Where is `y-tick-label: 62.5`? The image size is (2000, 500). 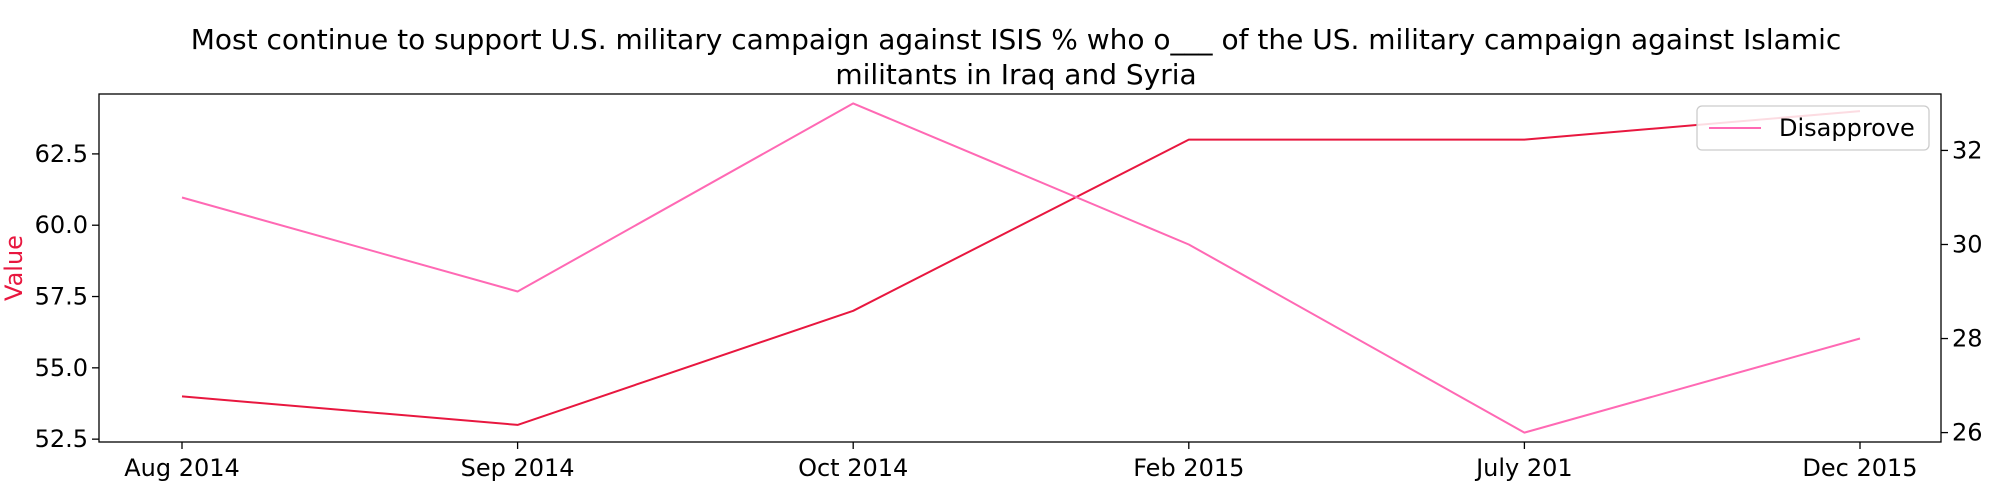
y-tick-label: 62.5 is located at coordinates (61, 154).